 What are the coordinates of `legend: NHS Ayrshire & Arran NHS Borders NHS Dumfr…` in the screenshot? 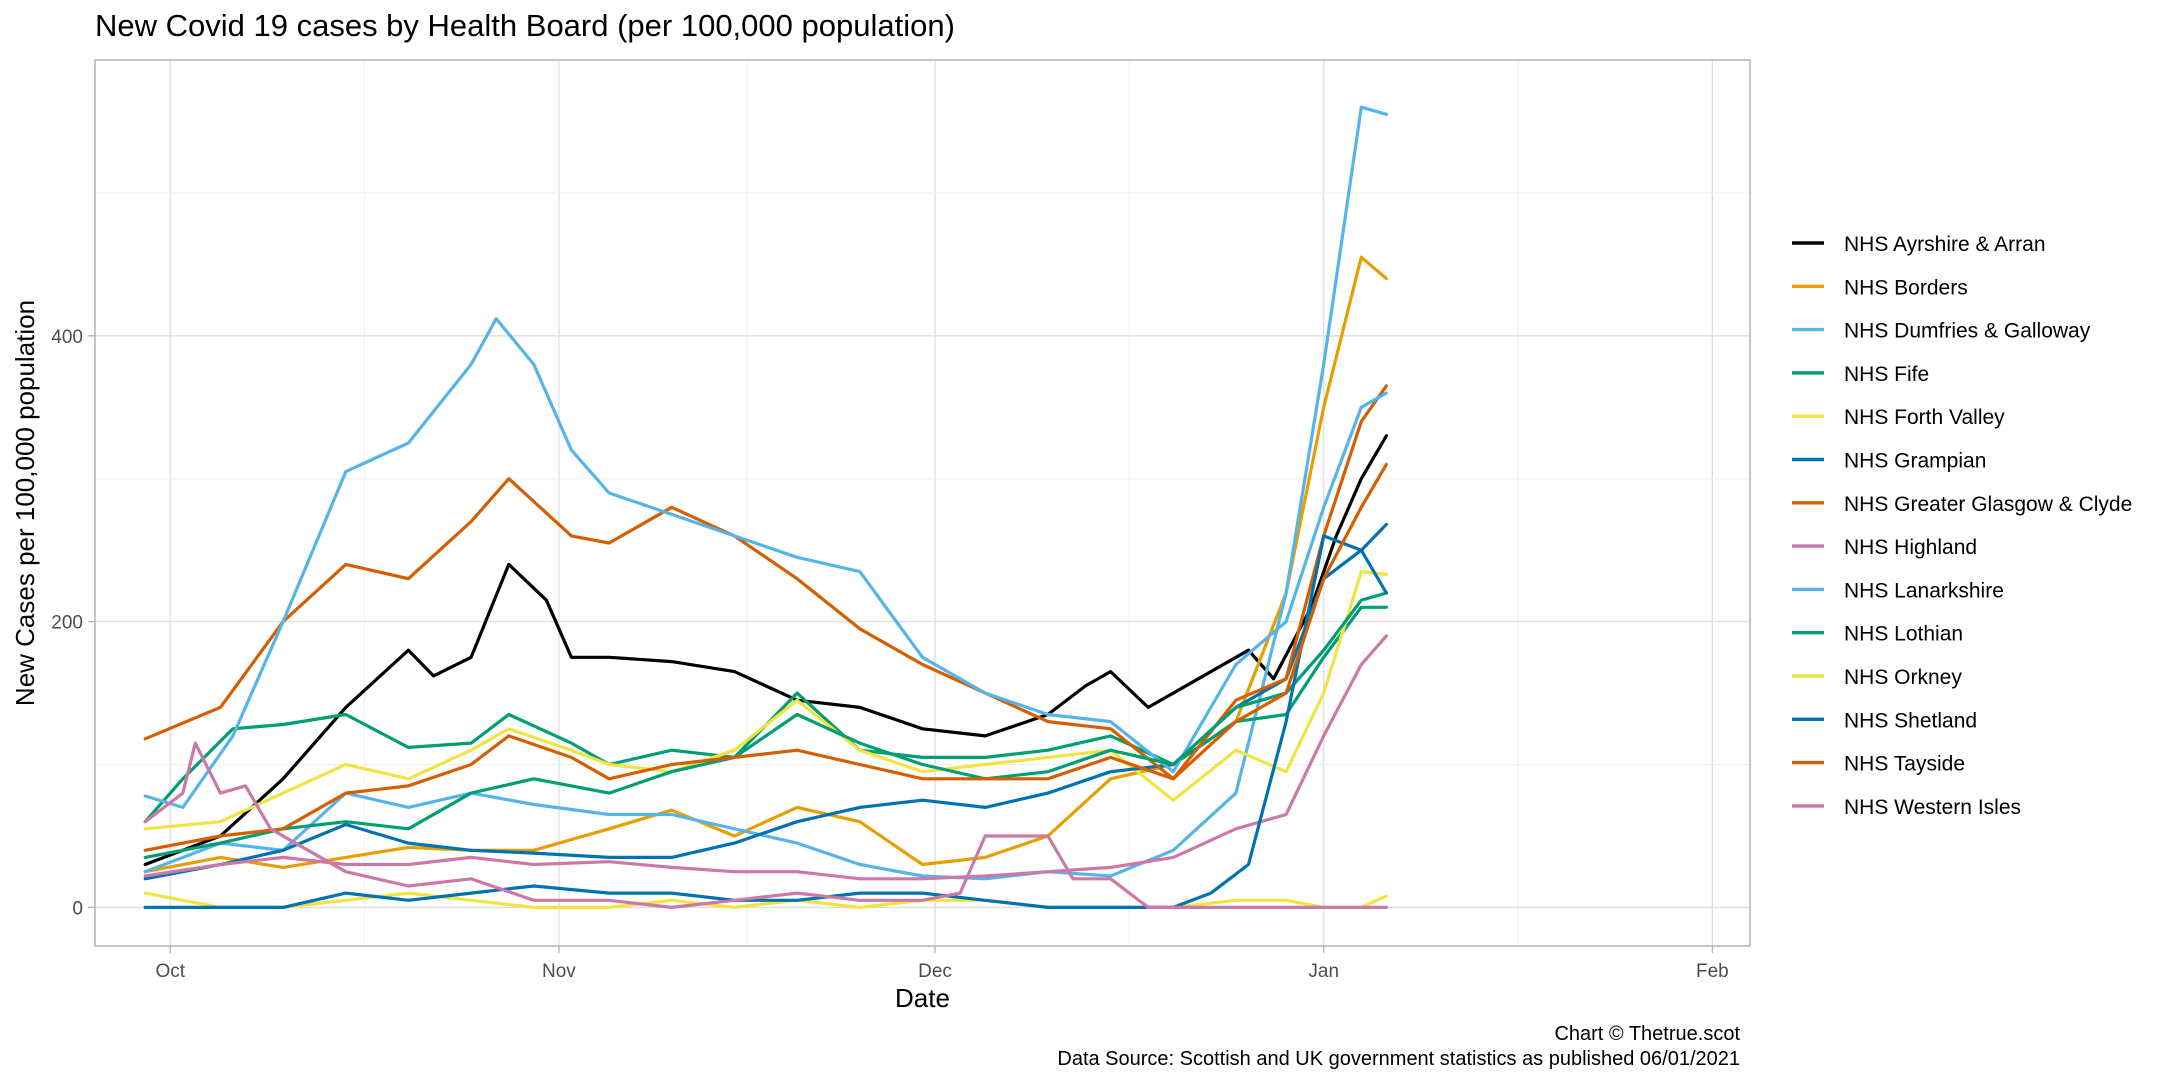 It's located at (1962, 526).